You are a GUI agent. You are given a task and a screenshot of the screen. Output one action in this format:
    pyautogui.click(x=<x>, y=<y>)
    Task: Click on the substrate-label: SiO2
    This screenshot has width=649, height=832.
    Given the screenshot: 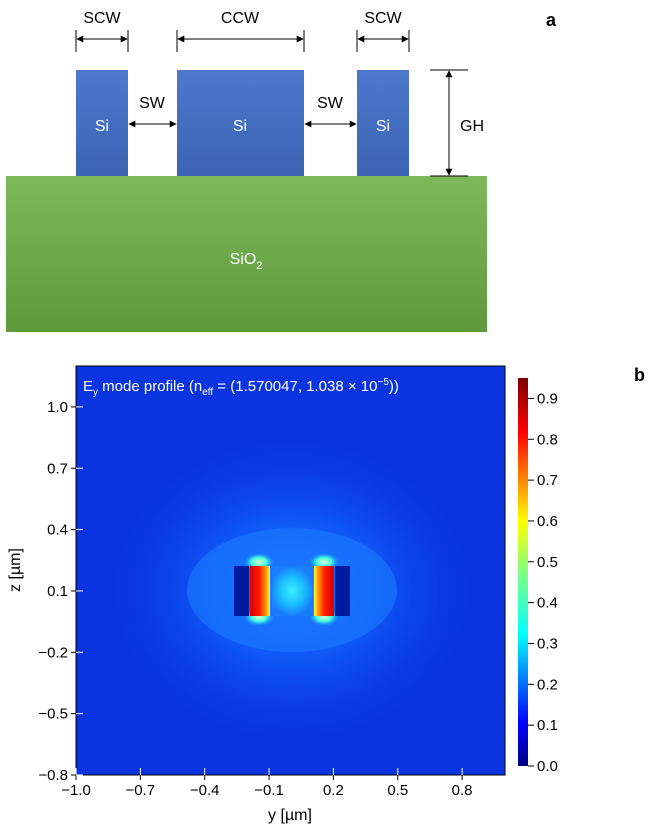 What is the action you would take?
    pyautogui.click(x=246, y=261)
    